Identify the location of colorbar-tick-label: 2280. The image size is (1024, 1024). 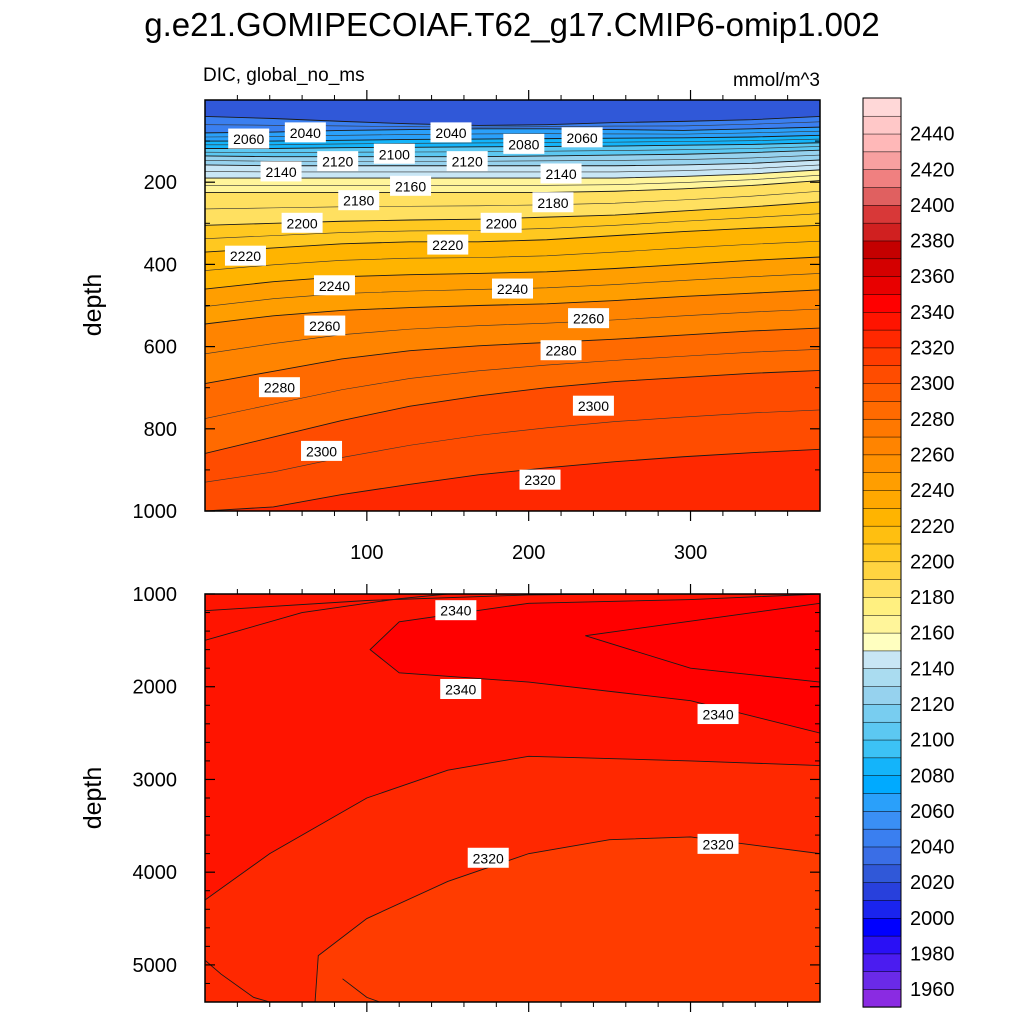
(932, 420).